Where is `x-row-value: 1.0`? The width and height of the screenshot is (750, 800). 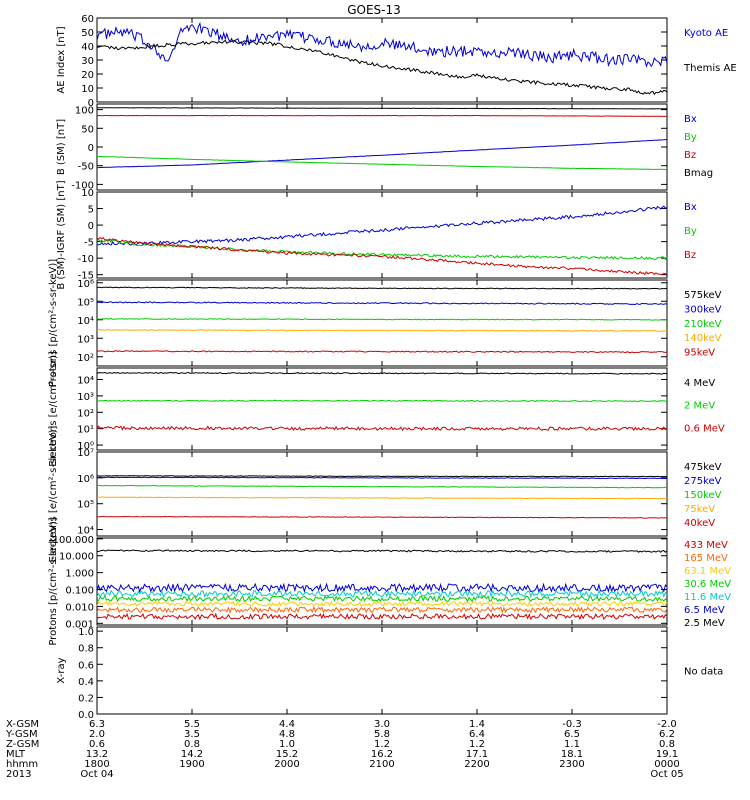 x-row-value: 1.0 is located at coordinates (287, 744).